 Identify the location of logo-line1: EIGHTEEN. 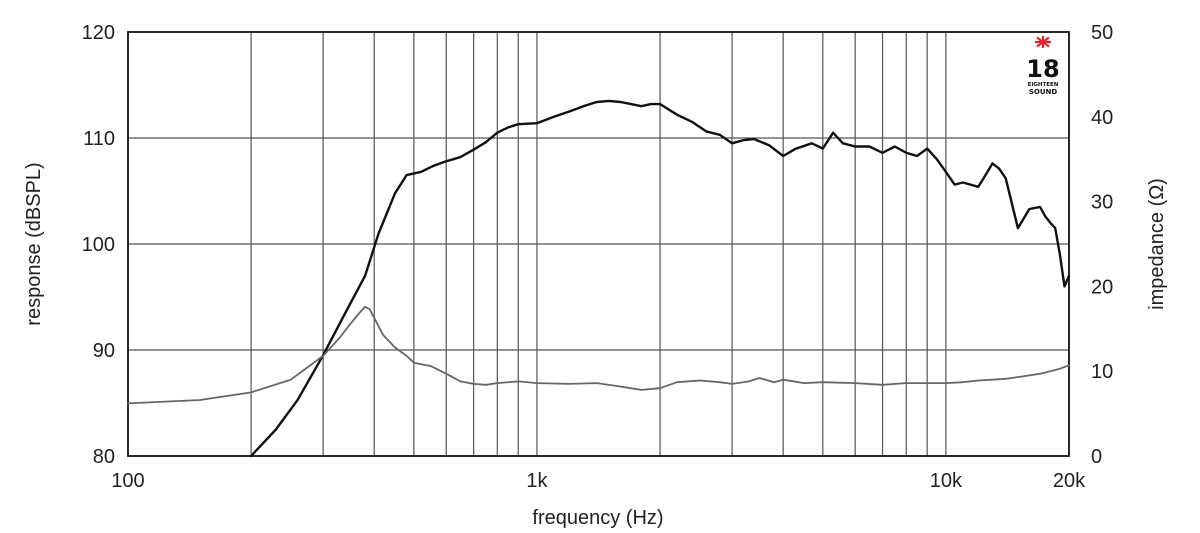
(1043, 85).